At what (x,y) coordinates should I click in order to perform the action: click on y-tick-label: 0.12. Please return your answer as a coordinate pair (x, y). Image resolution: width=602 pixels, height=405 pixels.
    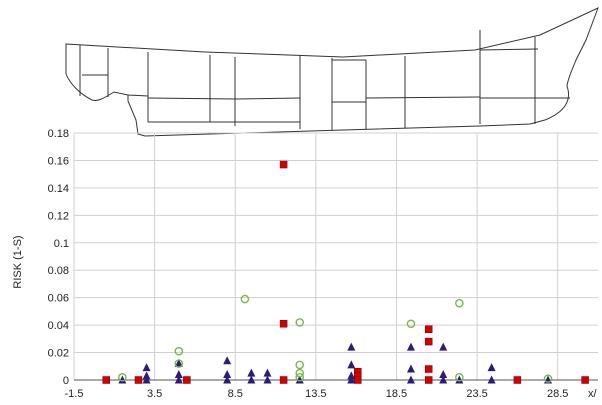
    Looking at the image, I should click on (58, 216).